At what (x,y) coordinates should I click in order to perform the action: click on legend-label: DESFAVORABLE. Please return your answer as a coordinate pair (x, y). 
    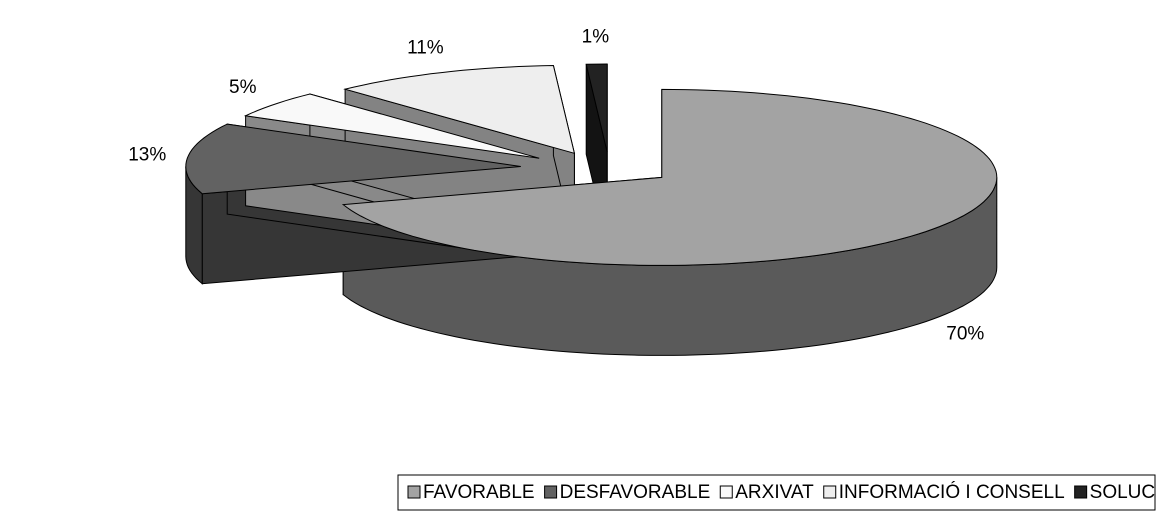
    Looking at the image, I should click on (635, 492).